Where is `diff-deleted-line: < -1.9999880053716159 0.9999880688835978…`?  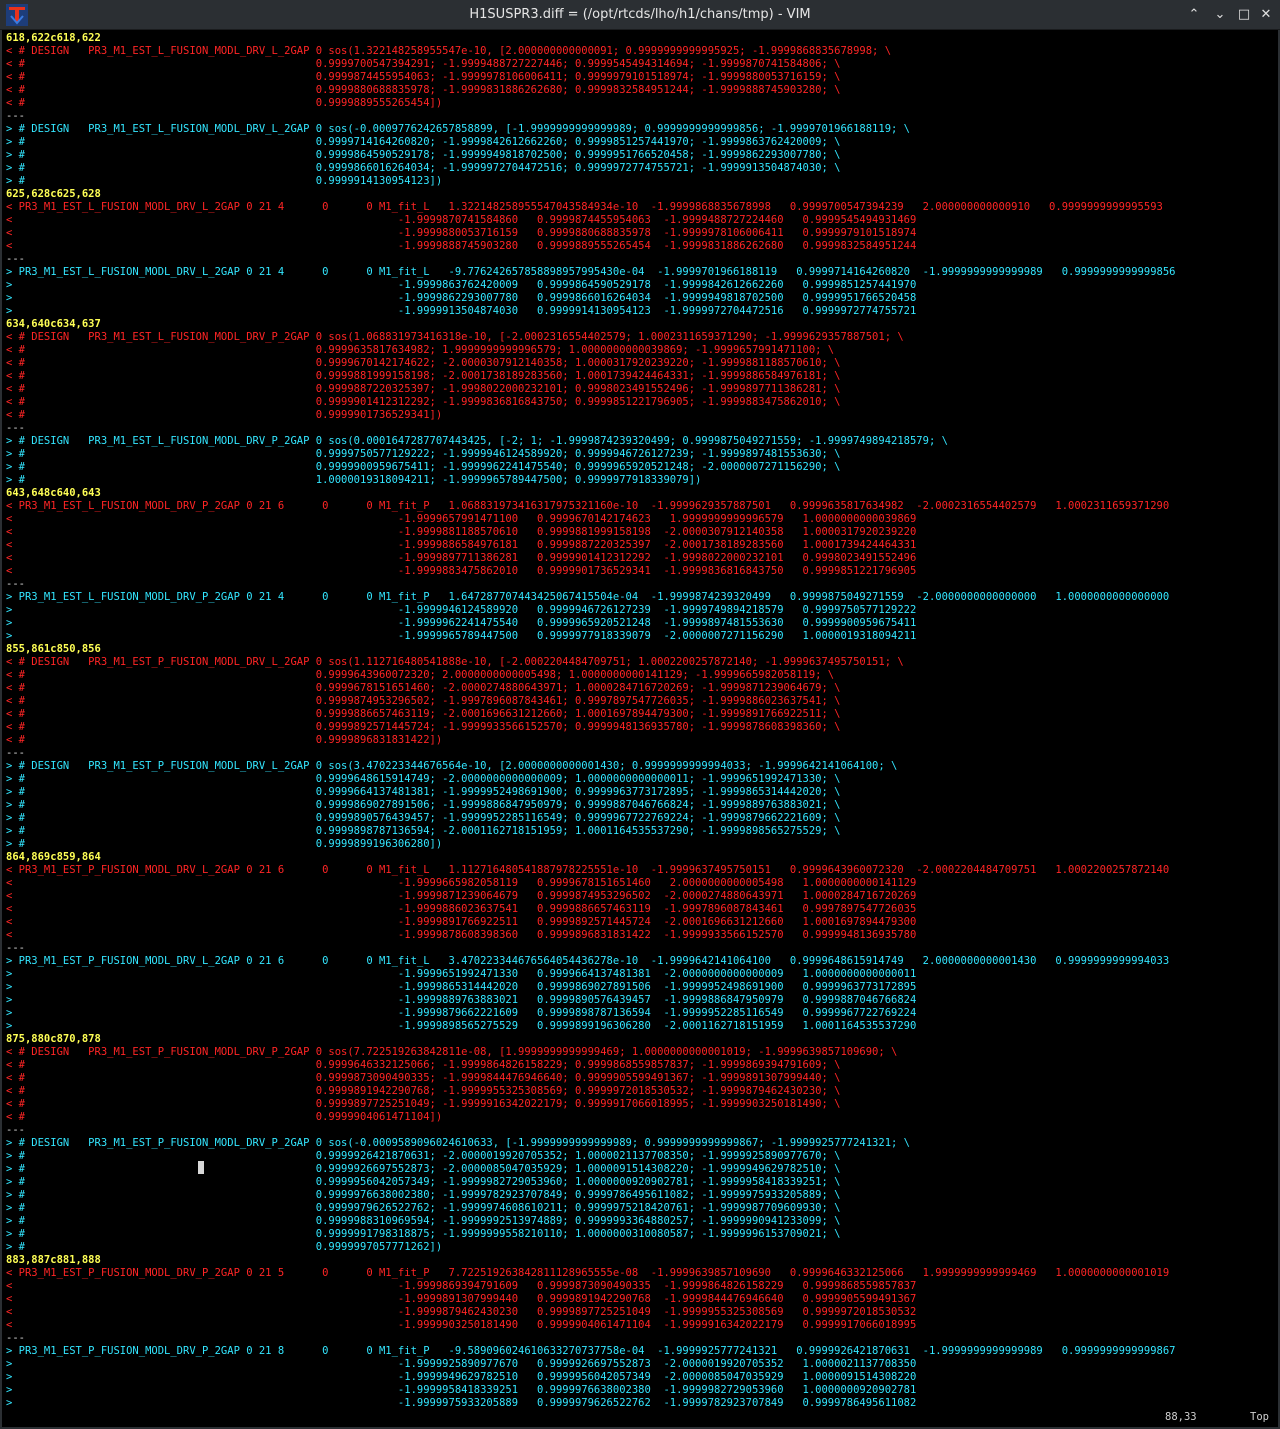 diff-deleted-line: < -1.9999880053716159 0.9999880688835978… is located at coordinates (461, 233).